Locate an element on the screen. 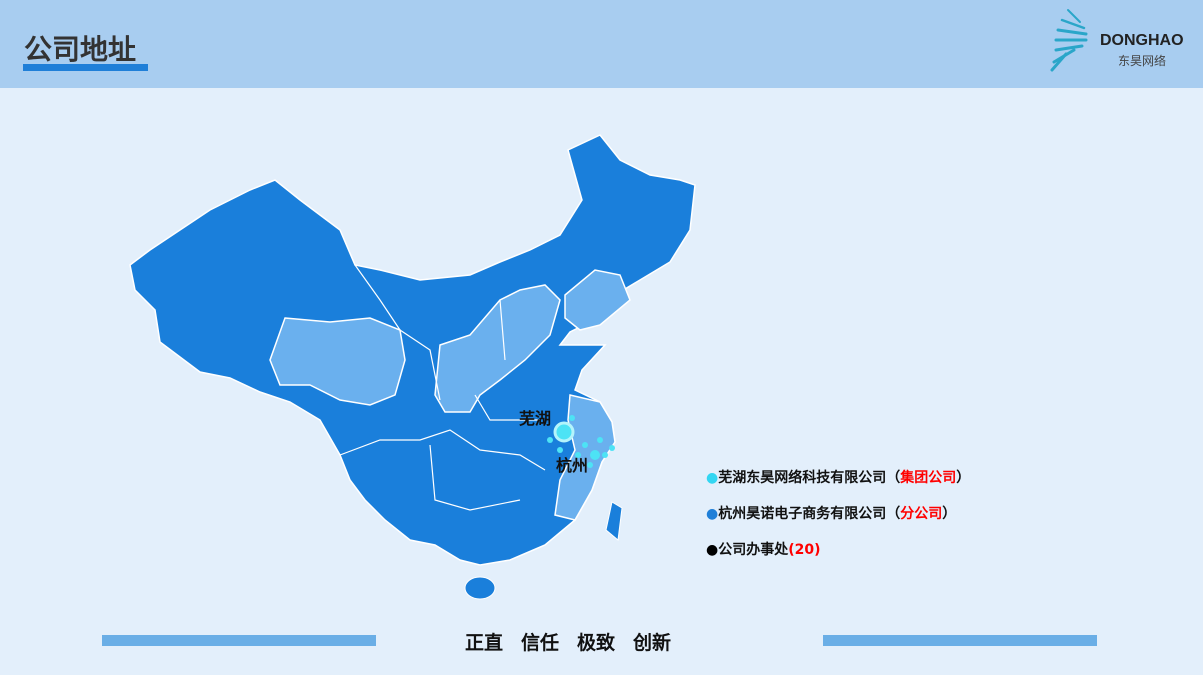 This screenshot has width=1203, height=675. footer-bar-right is located at coordinates (960, 640).